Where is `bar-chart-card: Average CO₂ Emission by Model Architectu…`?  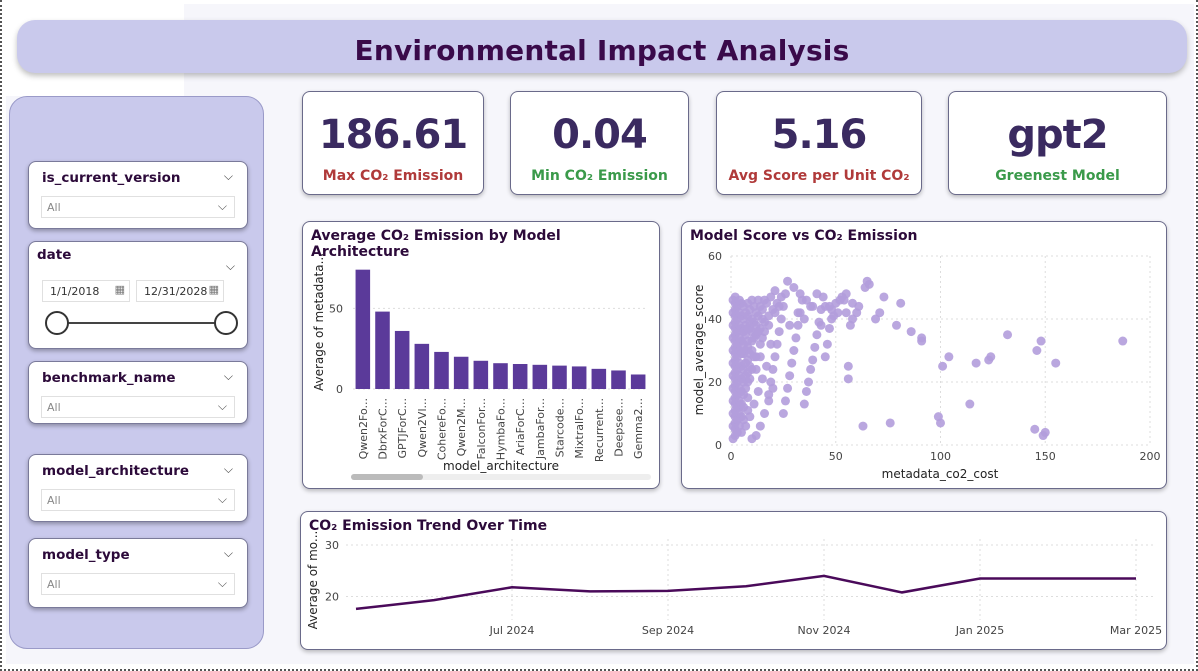
bar-chart-card: Average CO₂ Emission by Model Architectu… is located at coordinates (481, 355).